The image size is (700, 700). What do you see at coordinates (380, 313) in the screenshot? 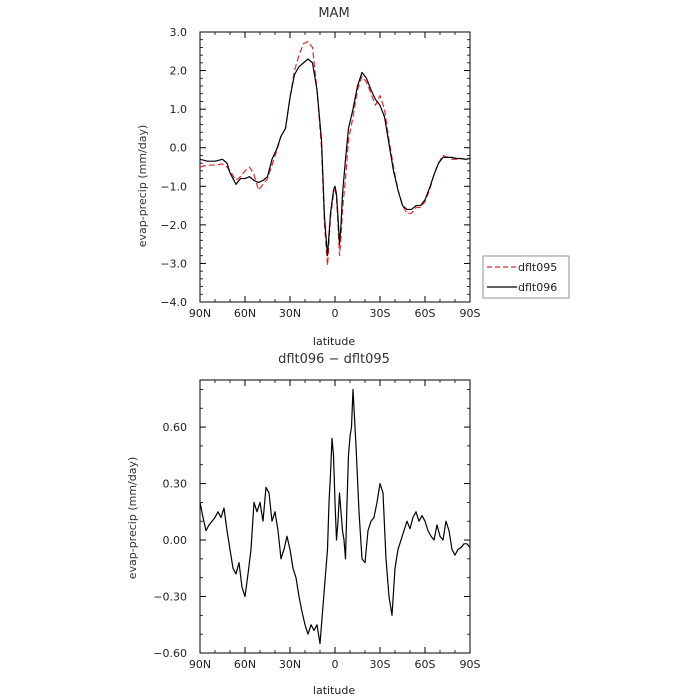
I see `top-x-tick-label: 30S` at bounding box center [380, 313].